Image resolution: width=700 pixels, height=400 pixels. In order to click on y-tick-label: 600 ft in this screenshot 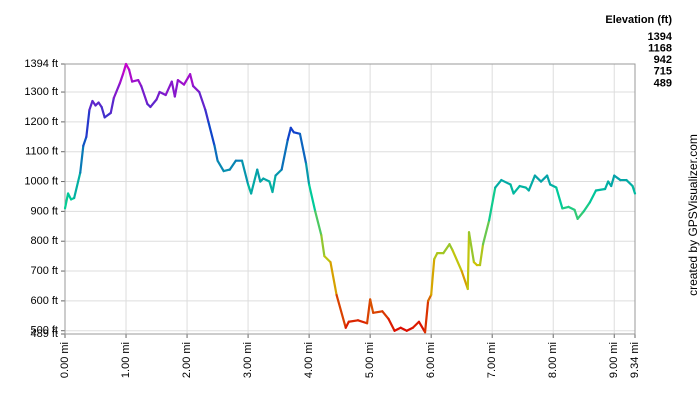, I will do `click(44, 301)`.